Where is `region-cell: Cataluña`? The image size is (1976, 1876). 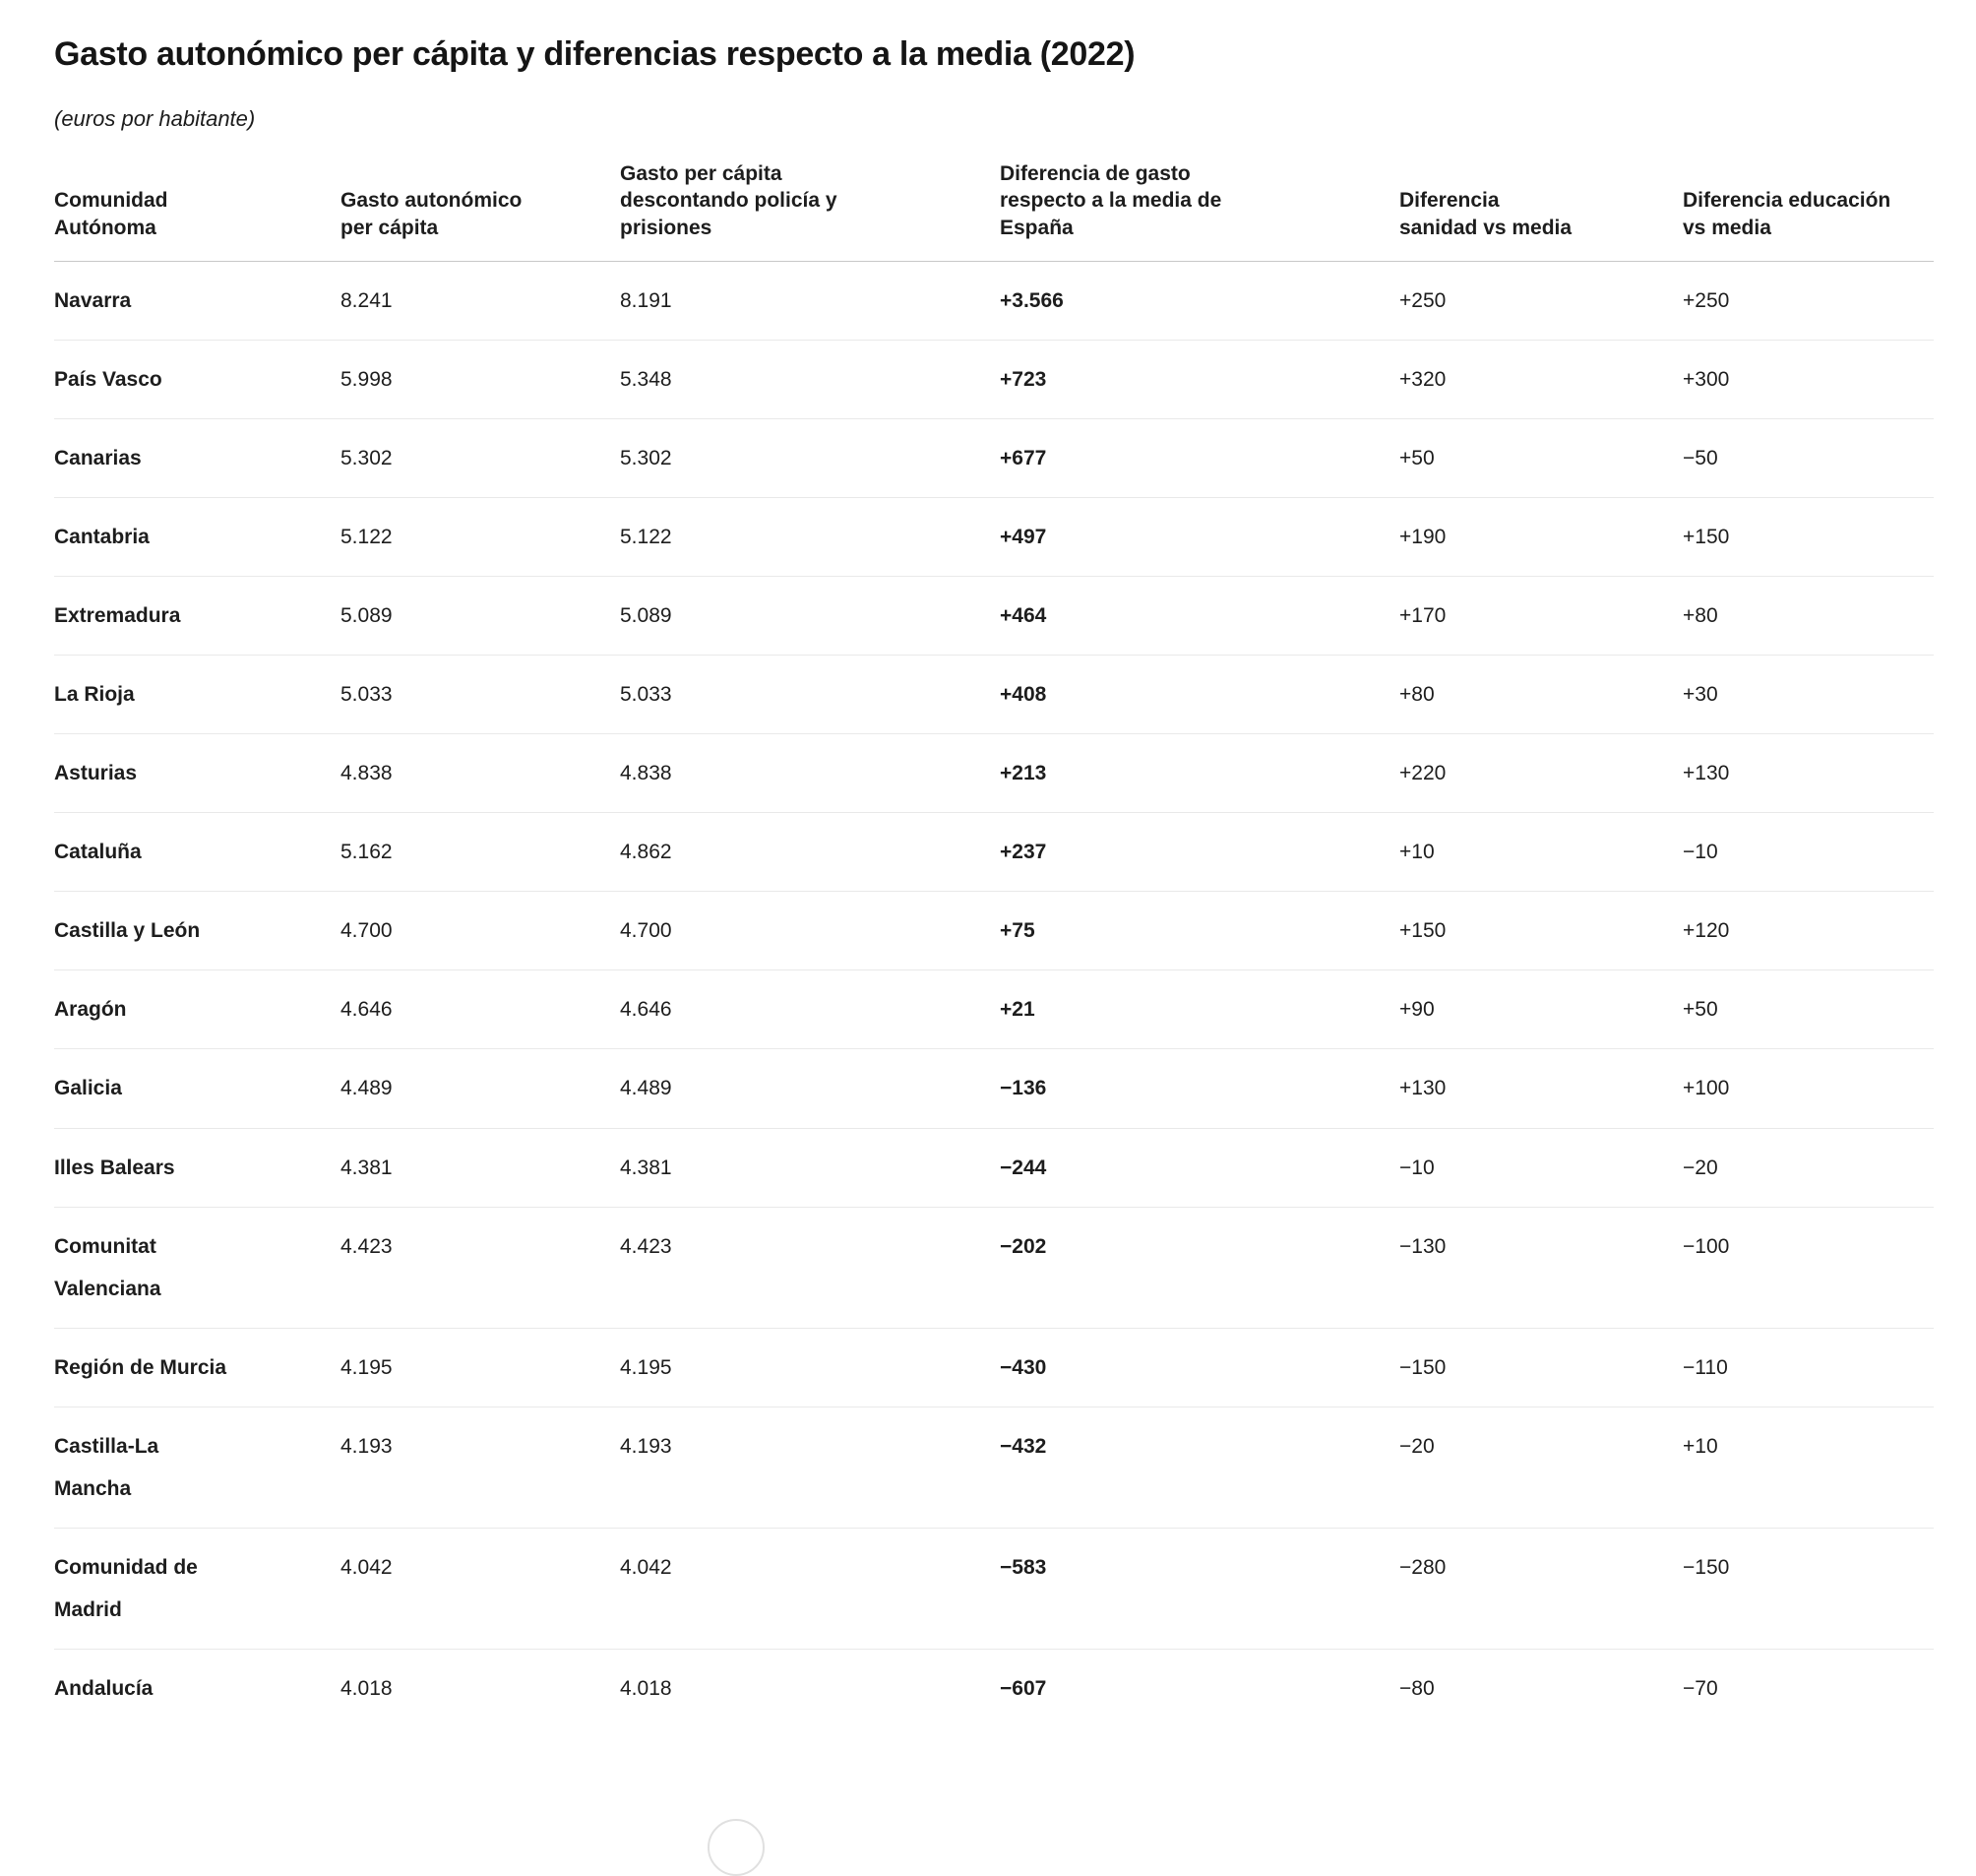
region-cell: Cataluña is located at coordinates (197, 852).